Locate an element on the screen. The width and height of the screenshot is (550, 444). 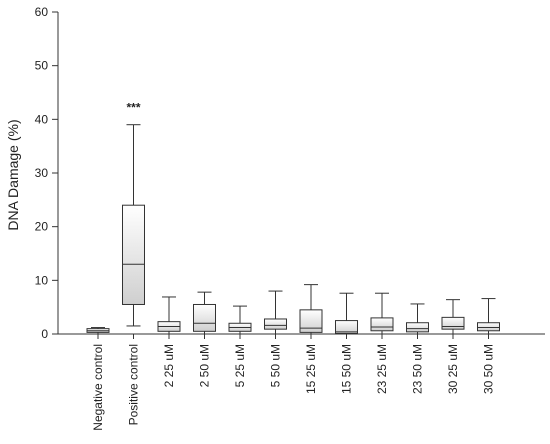
category-label: 5 25 uM is located at coordinates (240, 365).